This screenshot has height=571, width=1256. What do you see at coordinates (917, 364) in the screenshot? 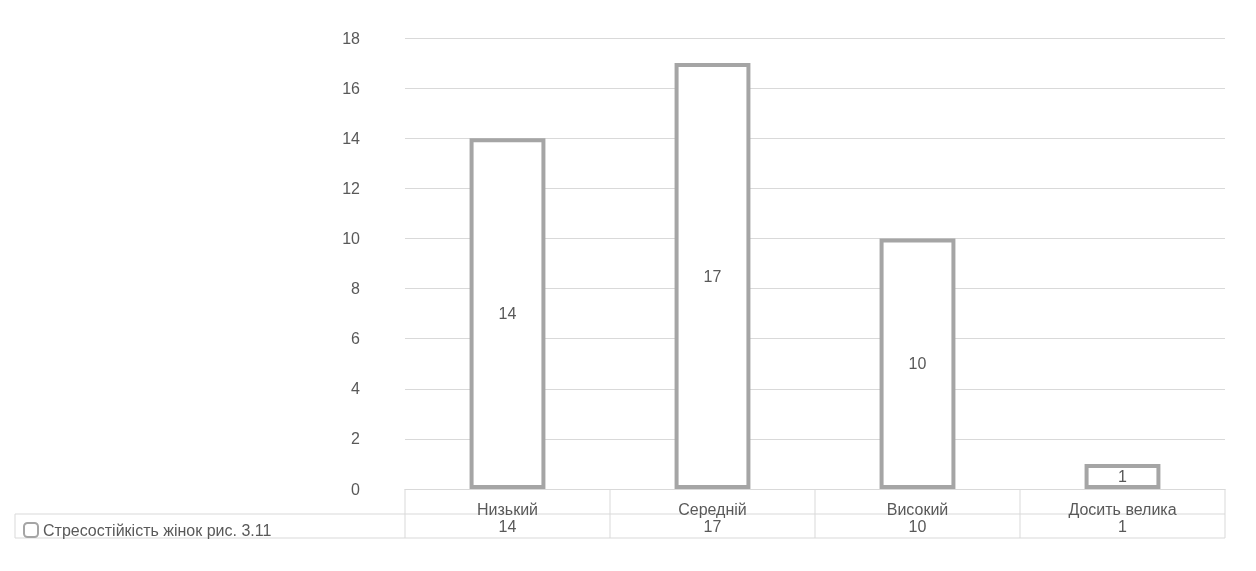
I see `data-label: 10` at bounding box center [917, 364].